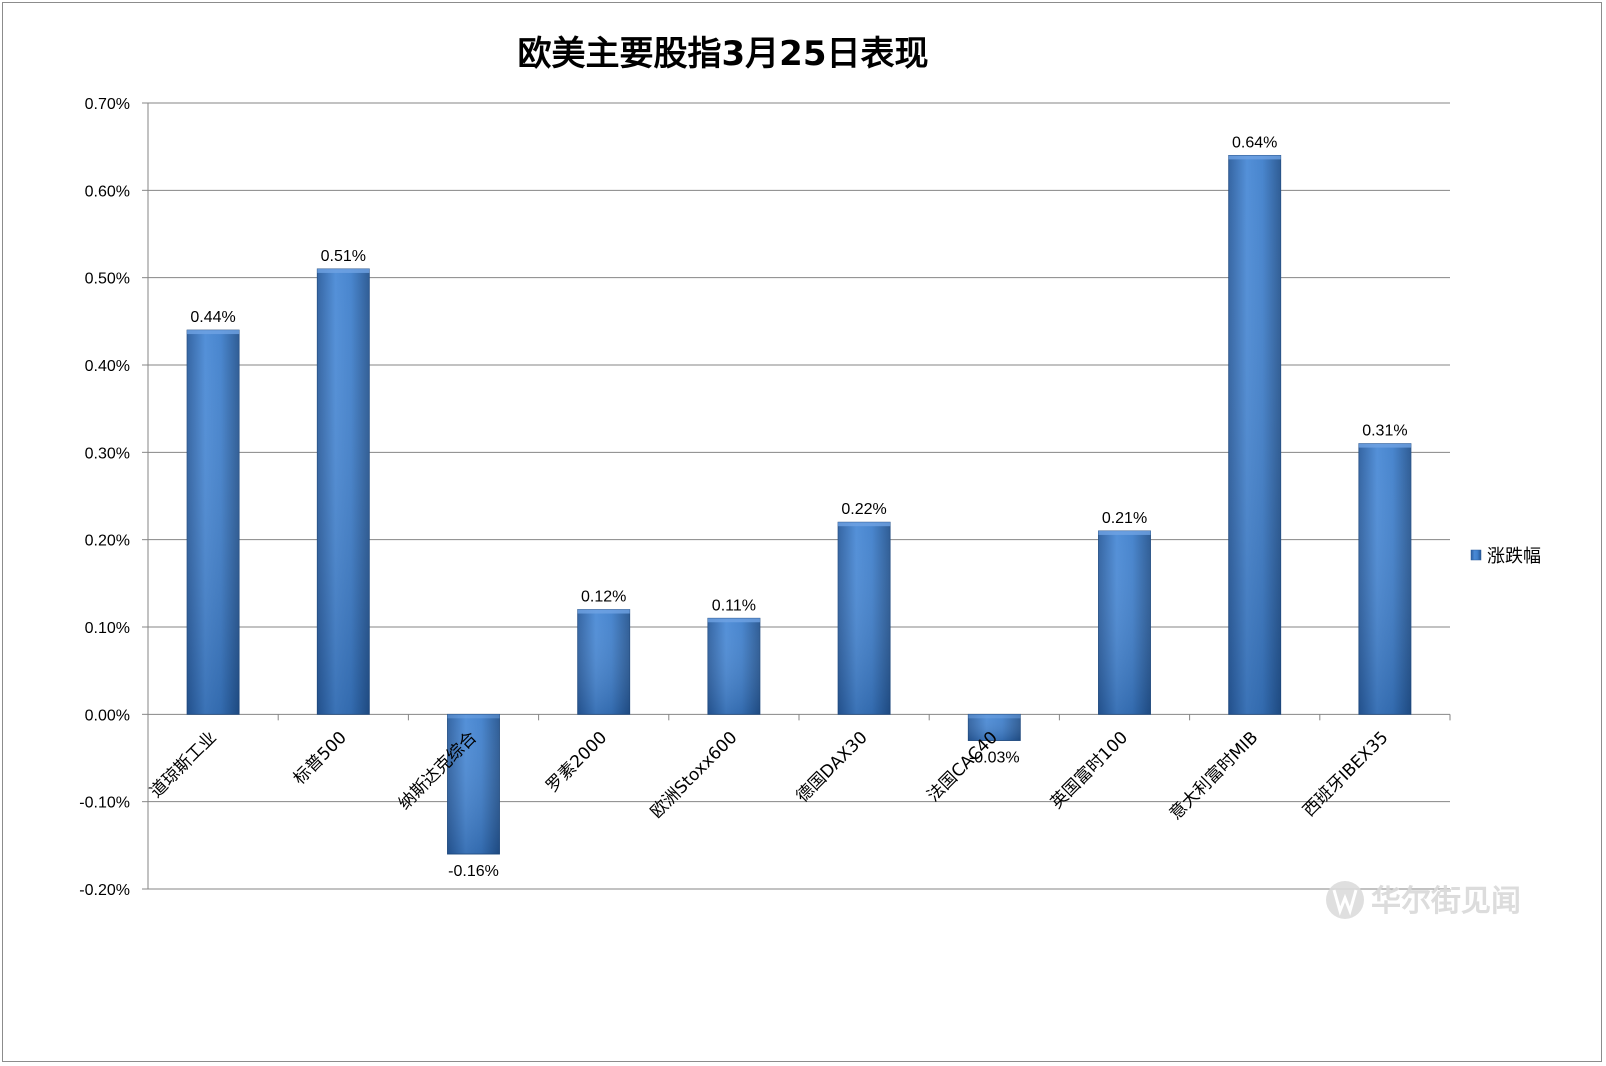 This screenshot has width=1606, height=1066. What do you see at coordinates (723, 54) in the screenshot?
I see `chart-title: 欧美主要股指3月25日表现` at bounding box center [723, 54].